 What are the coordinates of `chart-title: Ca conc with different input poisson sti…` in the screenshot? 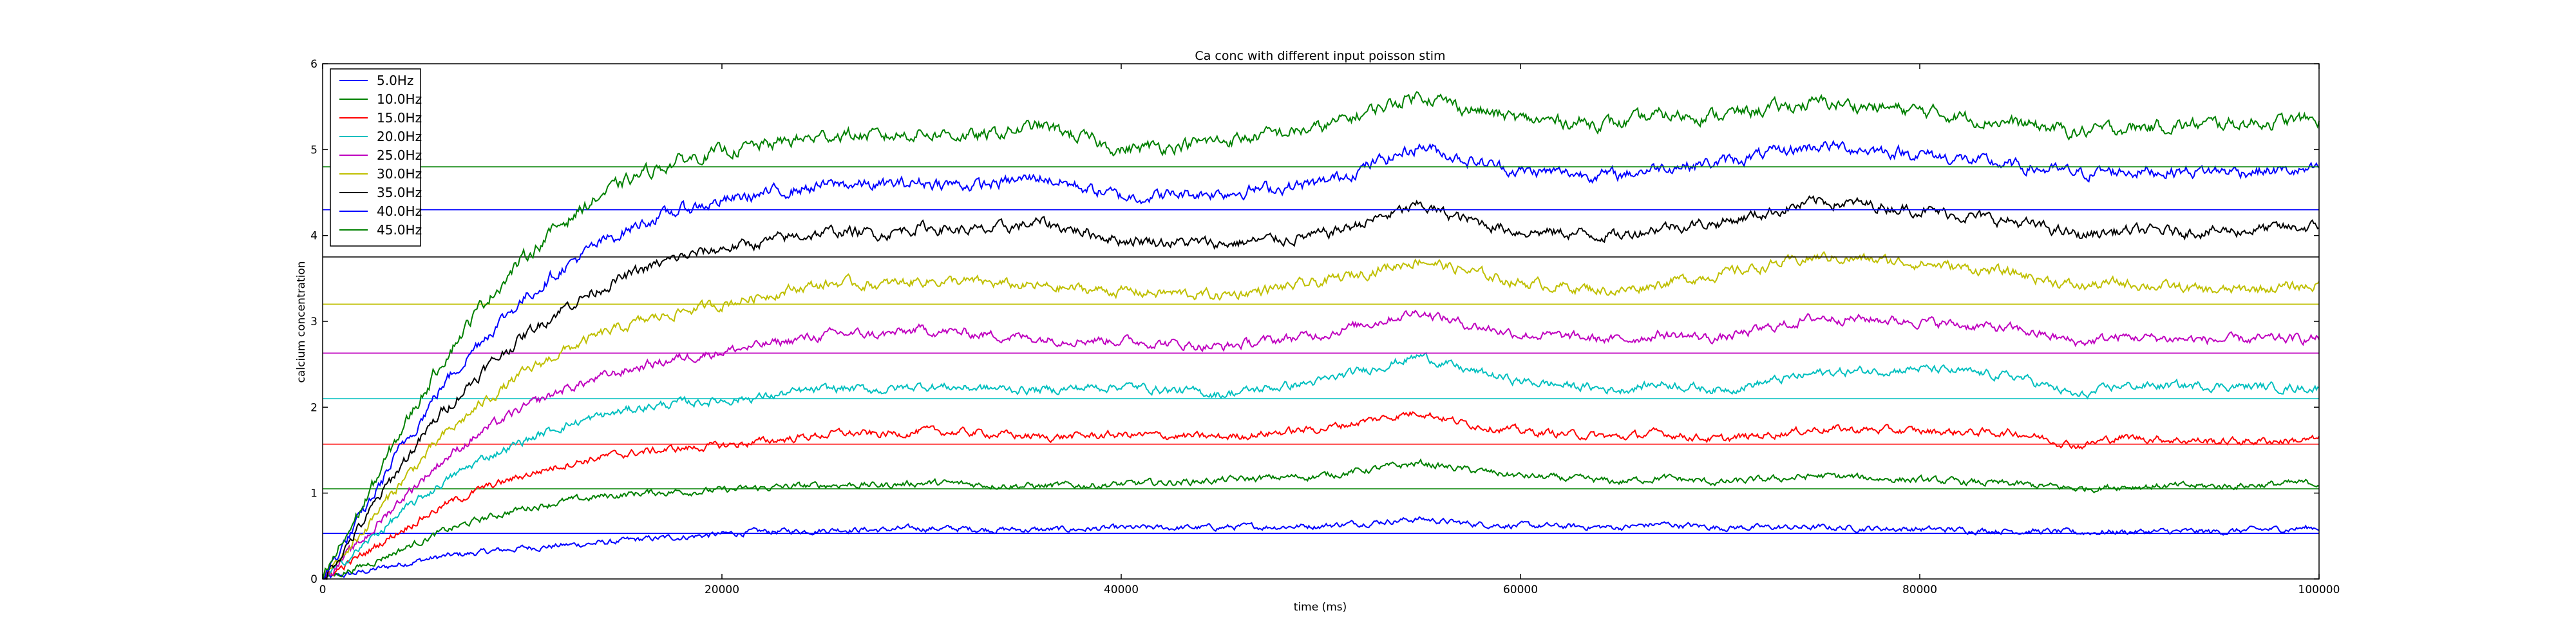 It's located at (1320, 56).